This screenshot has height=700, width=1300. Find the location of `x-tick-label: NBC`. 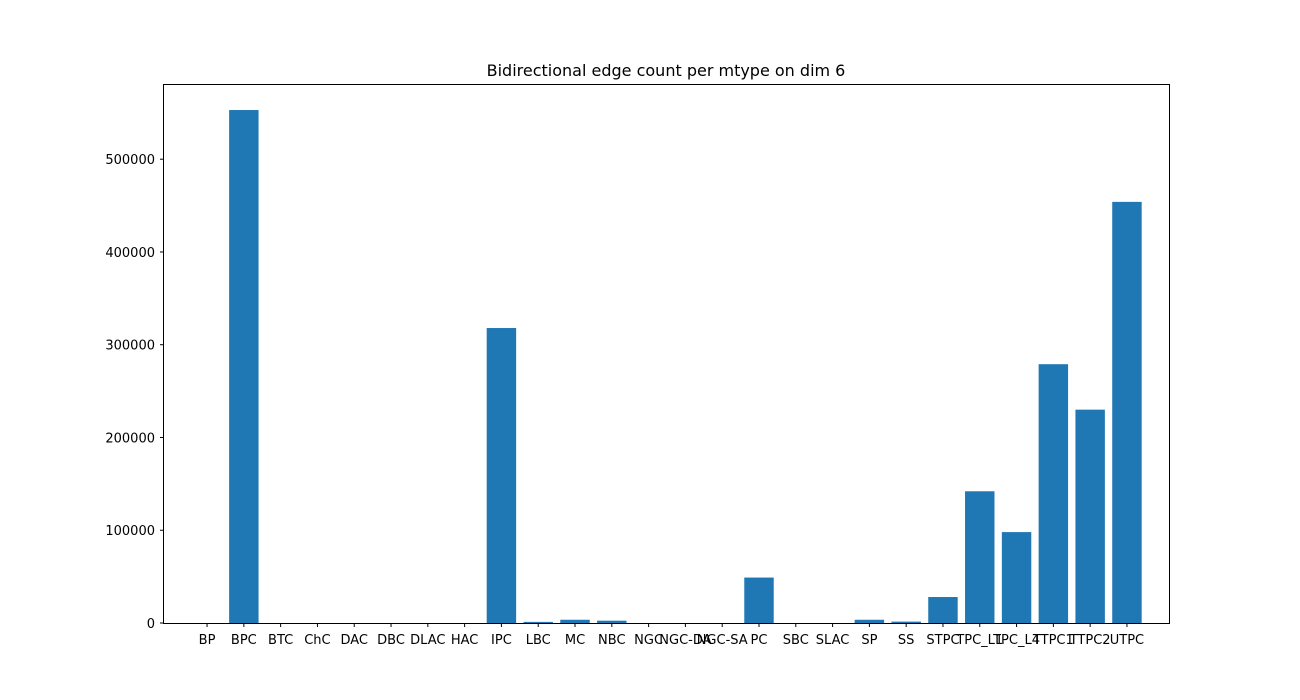

x-tick-label: NBC is located at coordinates (612, 640).